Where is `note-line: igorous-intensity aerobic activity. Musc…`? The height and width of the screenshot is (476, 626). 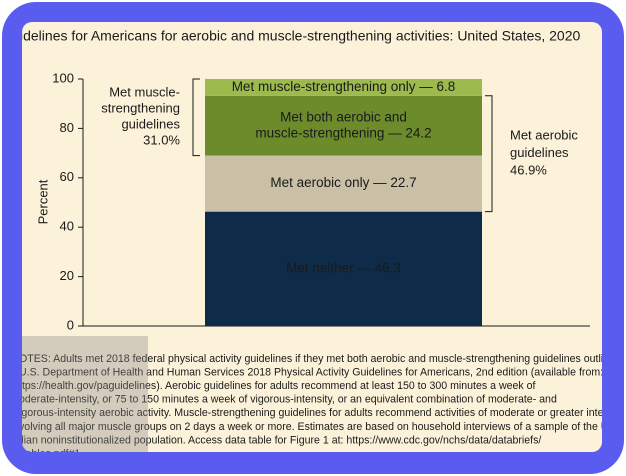 note-line: igorous-intensity aerobic activity. Musc… is located at coordinates (317, 413).